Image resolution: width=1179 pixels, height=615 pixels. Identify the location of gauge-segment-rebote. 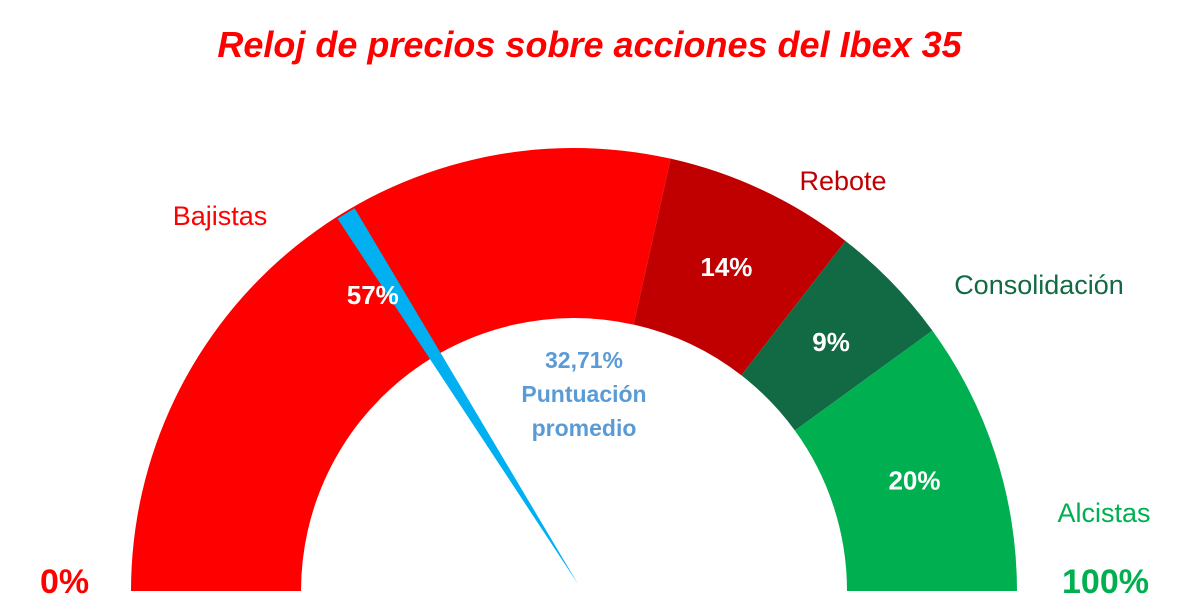
(739, 267).